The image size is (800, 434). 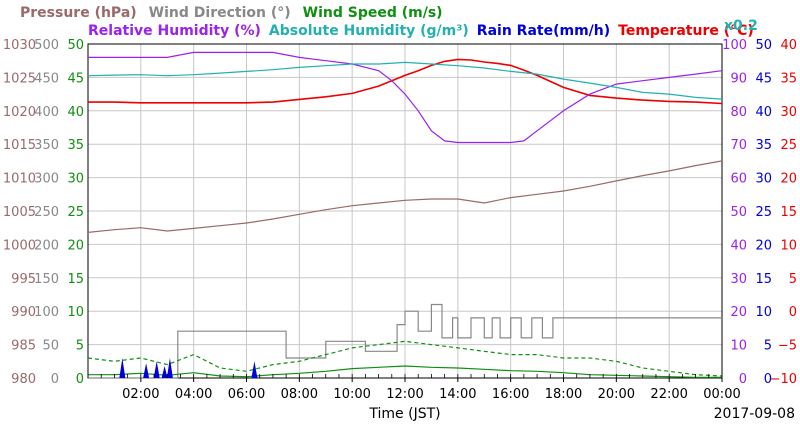 I want to click on chart-date: 2017-09-08, so click(x=754, y=414).